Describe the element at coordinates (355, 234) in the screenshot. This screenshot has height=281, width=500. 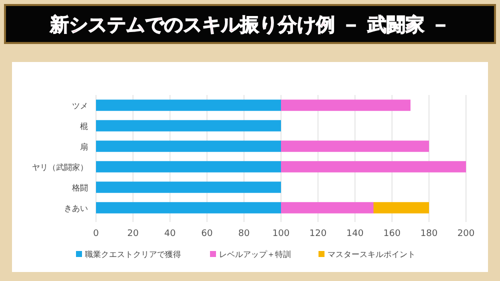
I see `x-tick-label: 140` at that location.